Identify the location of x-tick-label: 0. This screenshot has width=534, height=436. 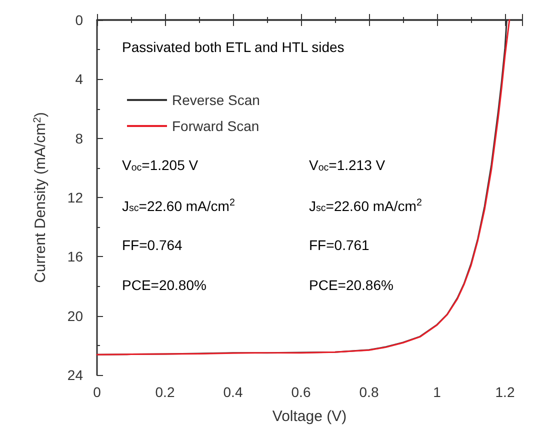
(97, 392).